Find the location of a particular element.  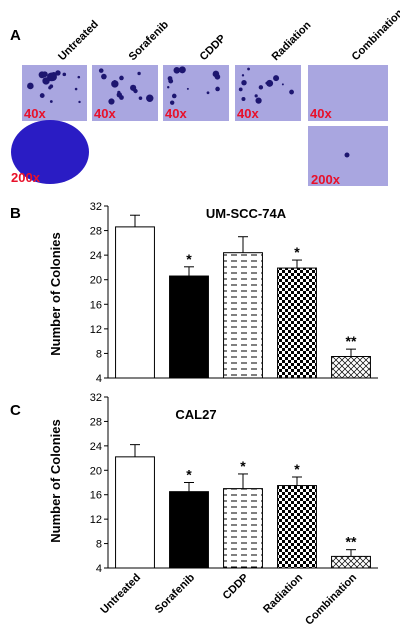

panel-a-letter: A is located at coordinates (15, 35).